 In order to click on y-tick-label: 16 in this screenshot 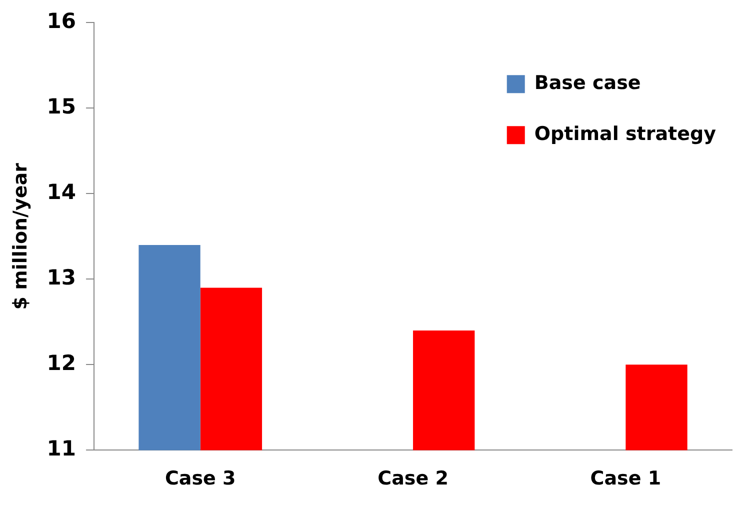, I will do `click(61, 21)`.